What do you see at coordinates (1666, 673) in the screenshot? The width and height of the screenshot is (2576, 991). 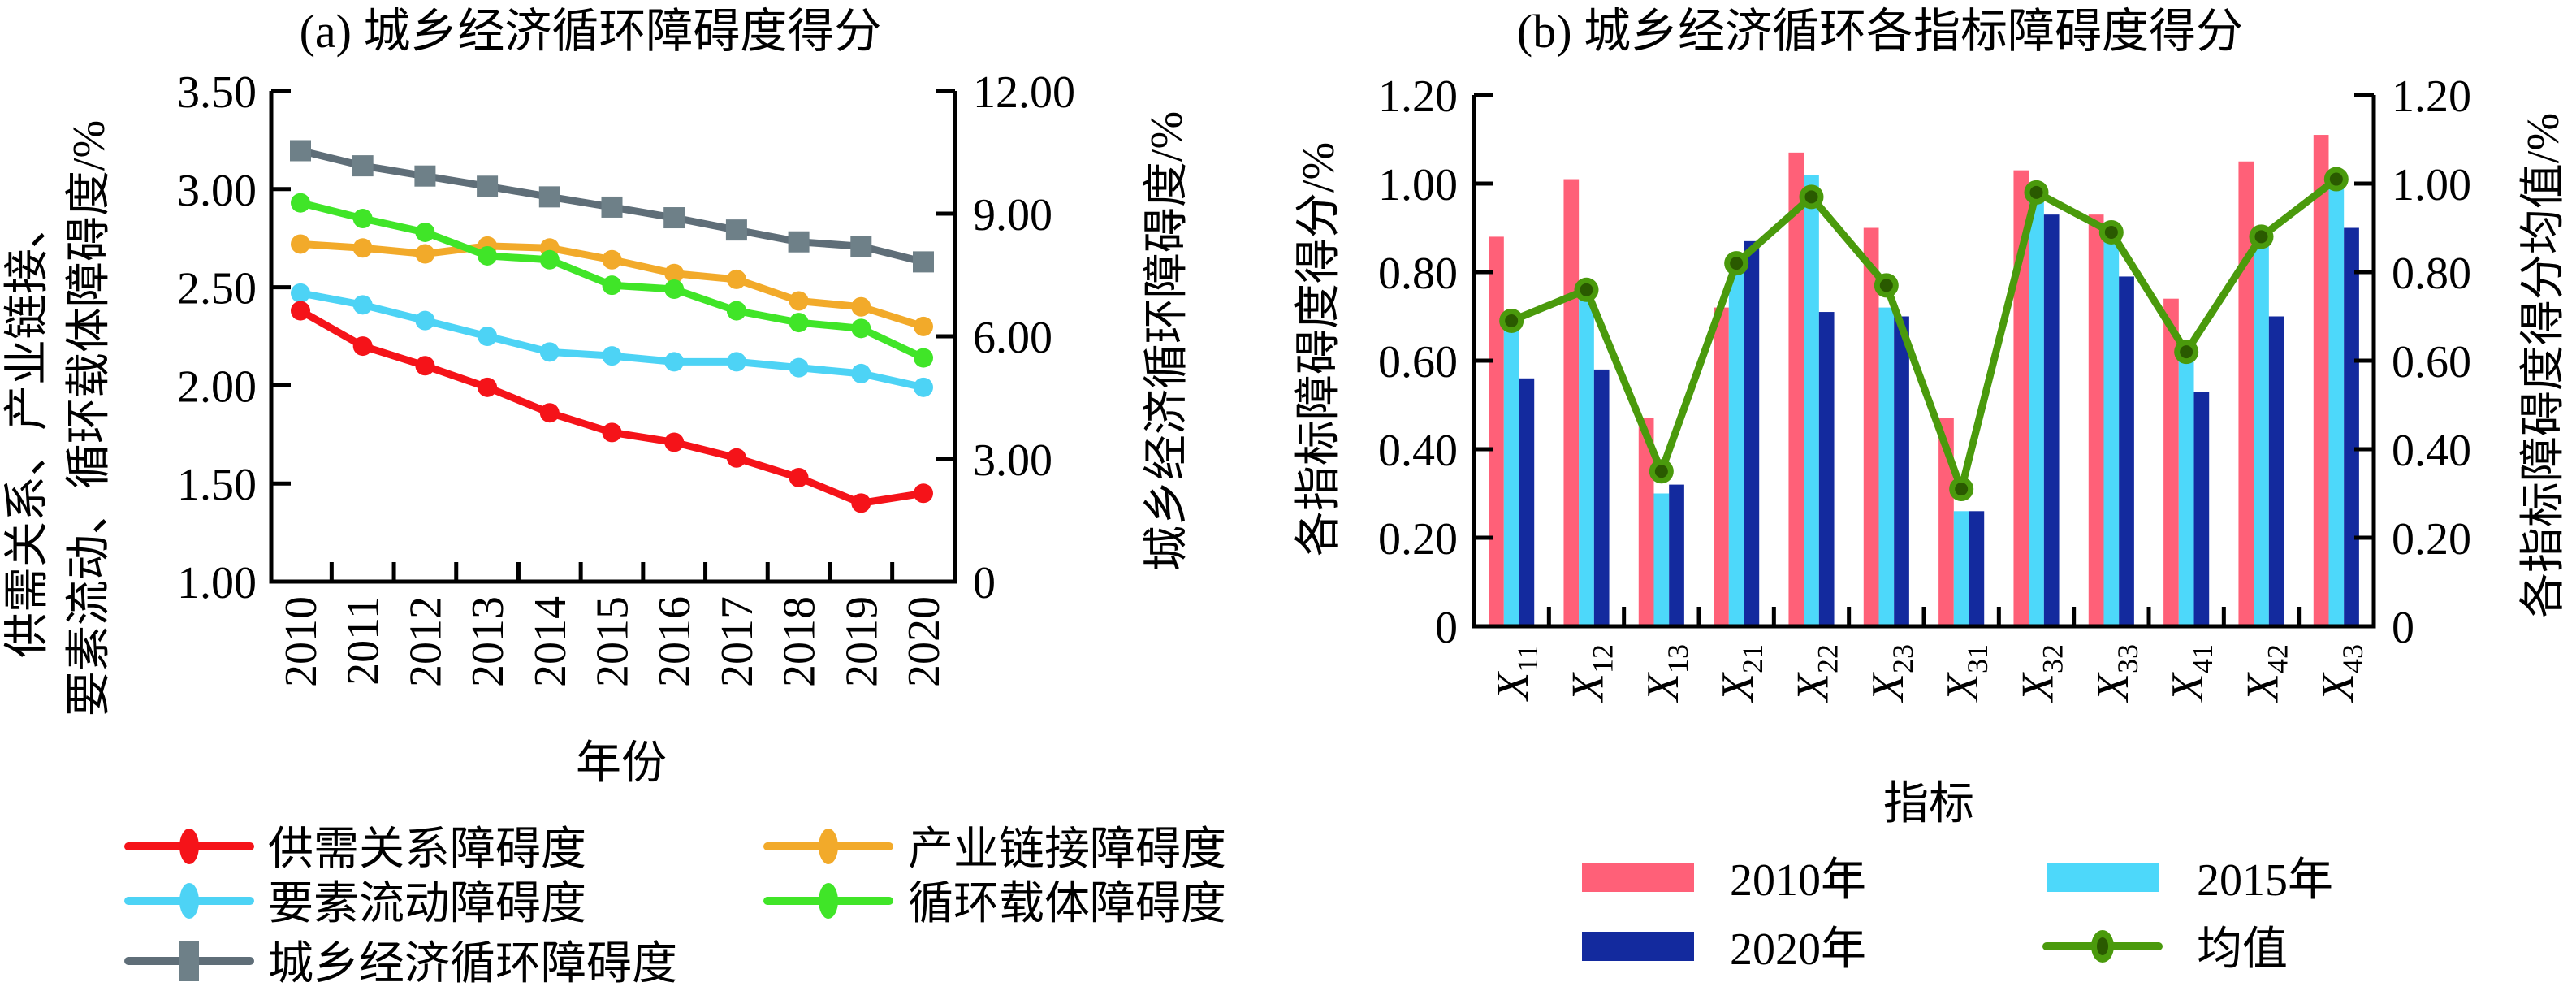 I see `panel-b-x-tick-label: X13` at bounding box center [1666, 673].